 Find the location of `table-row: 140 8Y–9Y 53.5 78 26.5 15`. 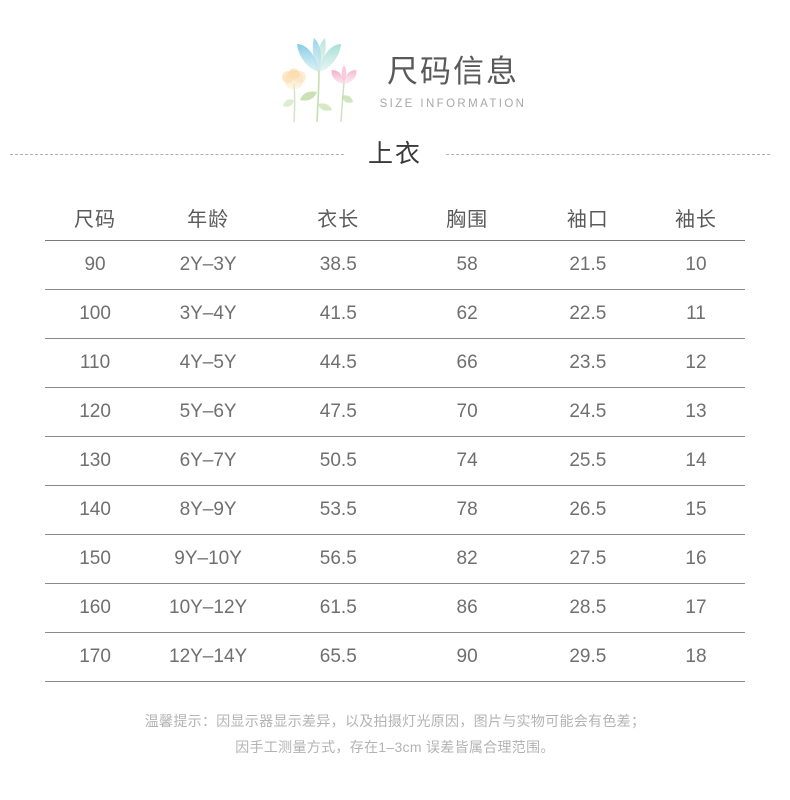

table-row: 140 8Y–9Y 53.5 78 26.5 15 is located at coordinates (395, 510).